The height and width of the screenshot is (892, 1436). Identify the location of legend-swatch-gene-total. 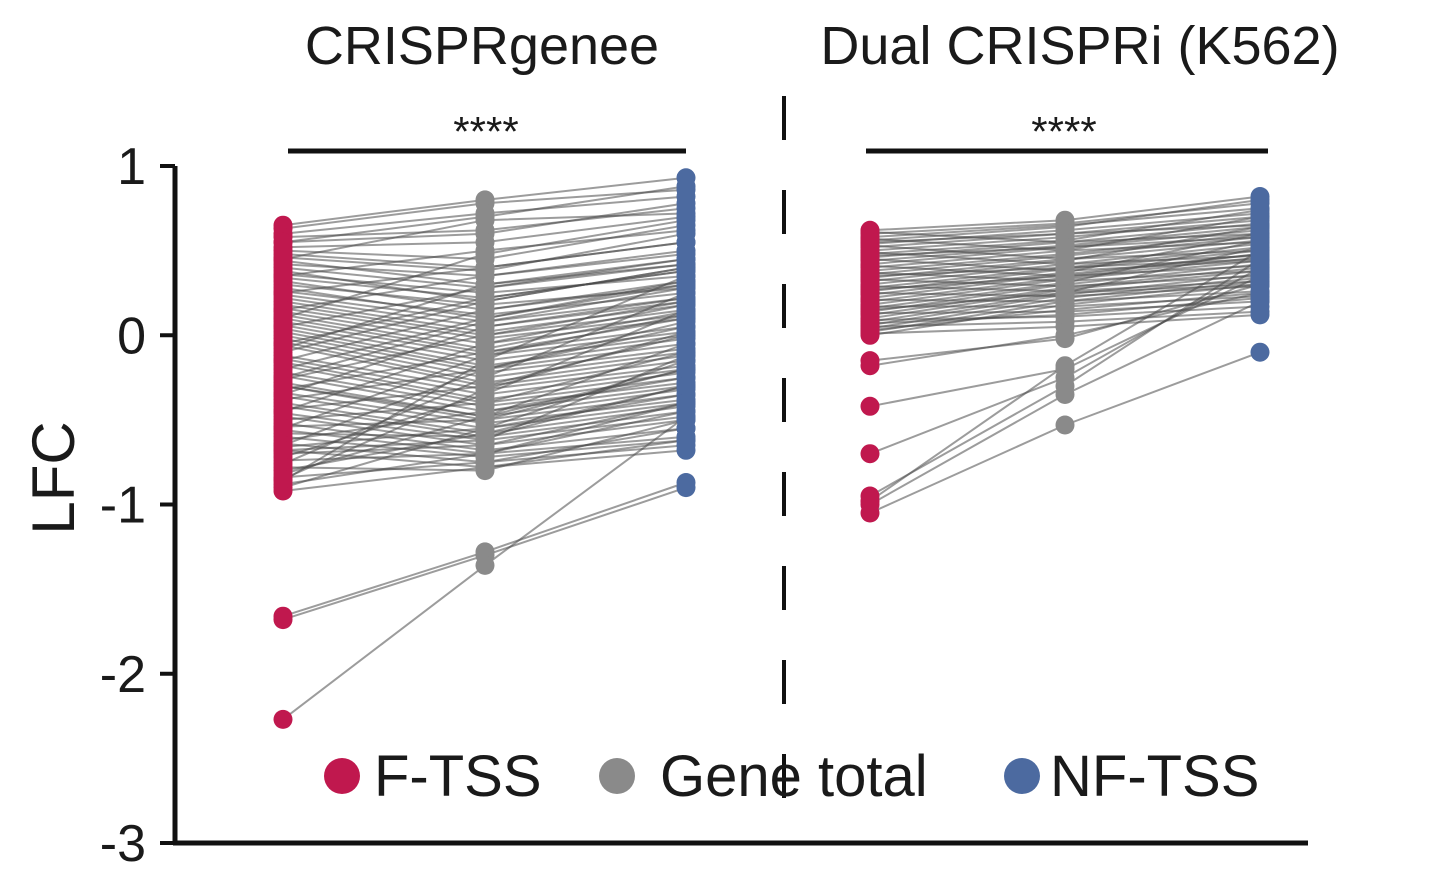
(617, 776).